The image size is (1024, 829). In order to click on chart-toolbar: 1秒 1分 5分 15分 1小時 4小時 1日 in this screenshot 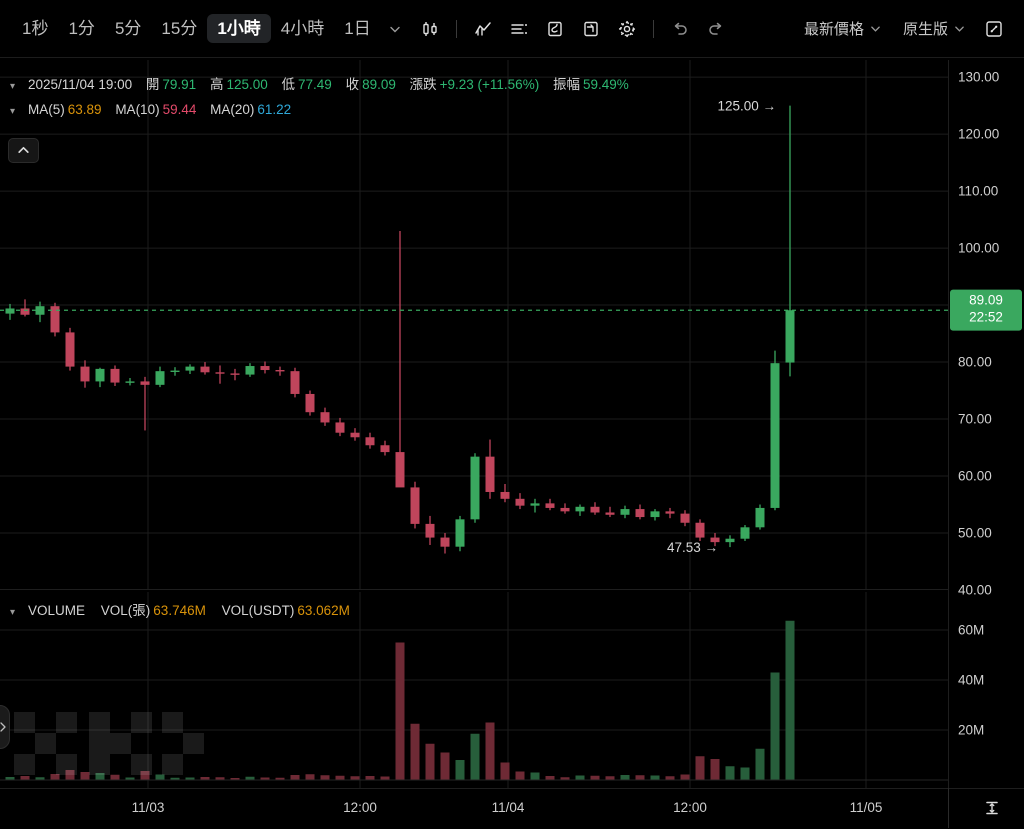, I will do `click(512, 29)`.